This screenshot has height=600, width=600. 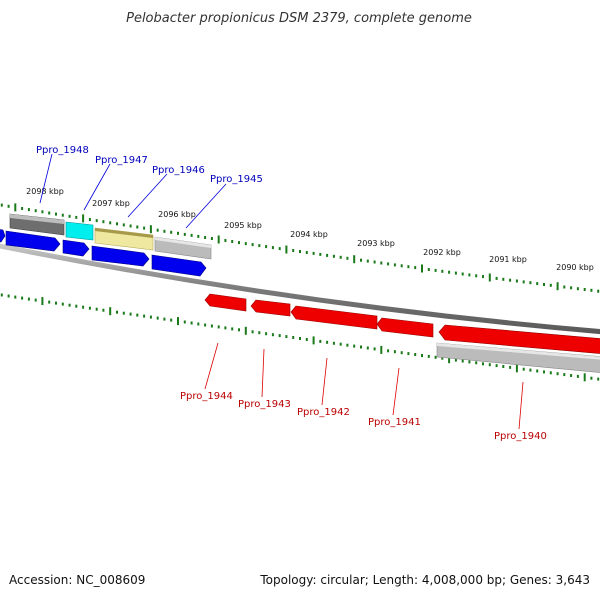 What do you see at coordinates (518, 351) in the screenshot?
I see `feature-bar-gray-lower-highlight` at bounding box center [518, 351].